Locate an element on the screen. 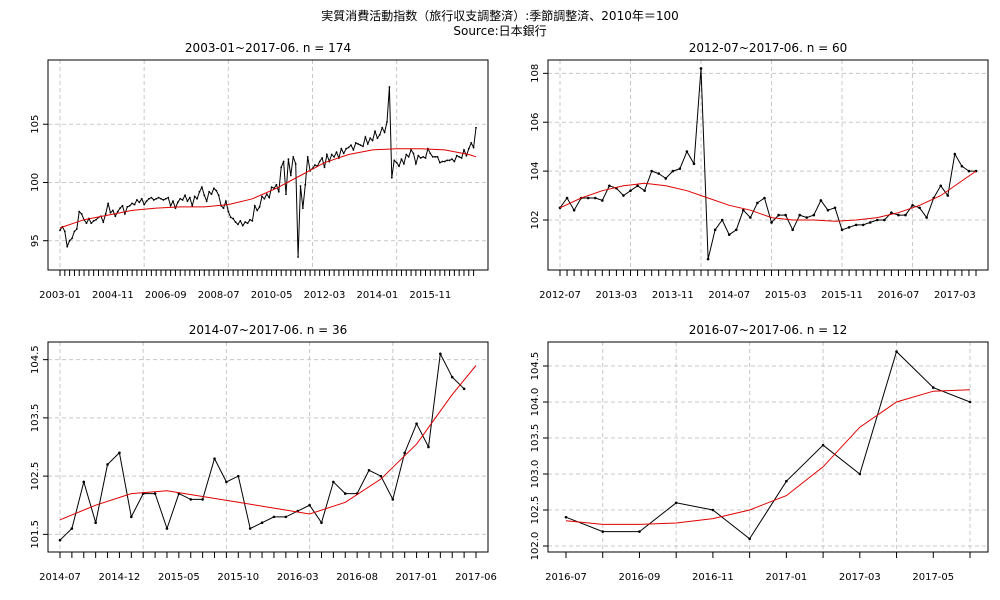  series-line-actual is located at coordinates (767, 164).